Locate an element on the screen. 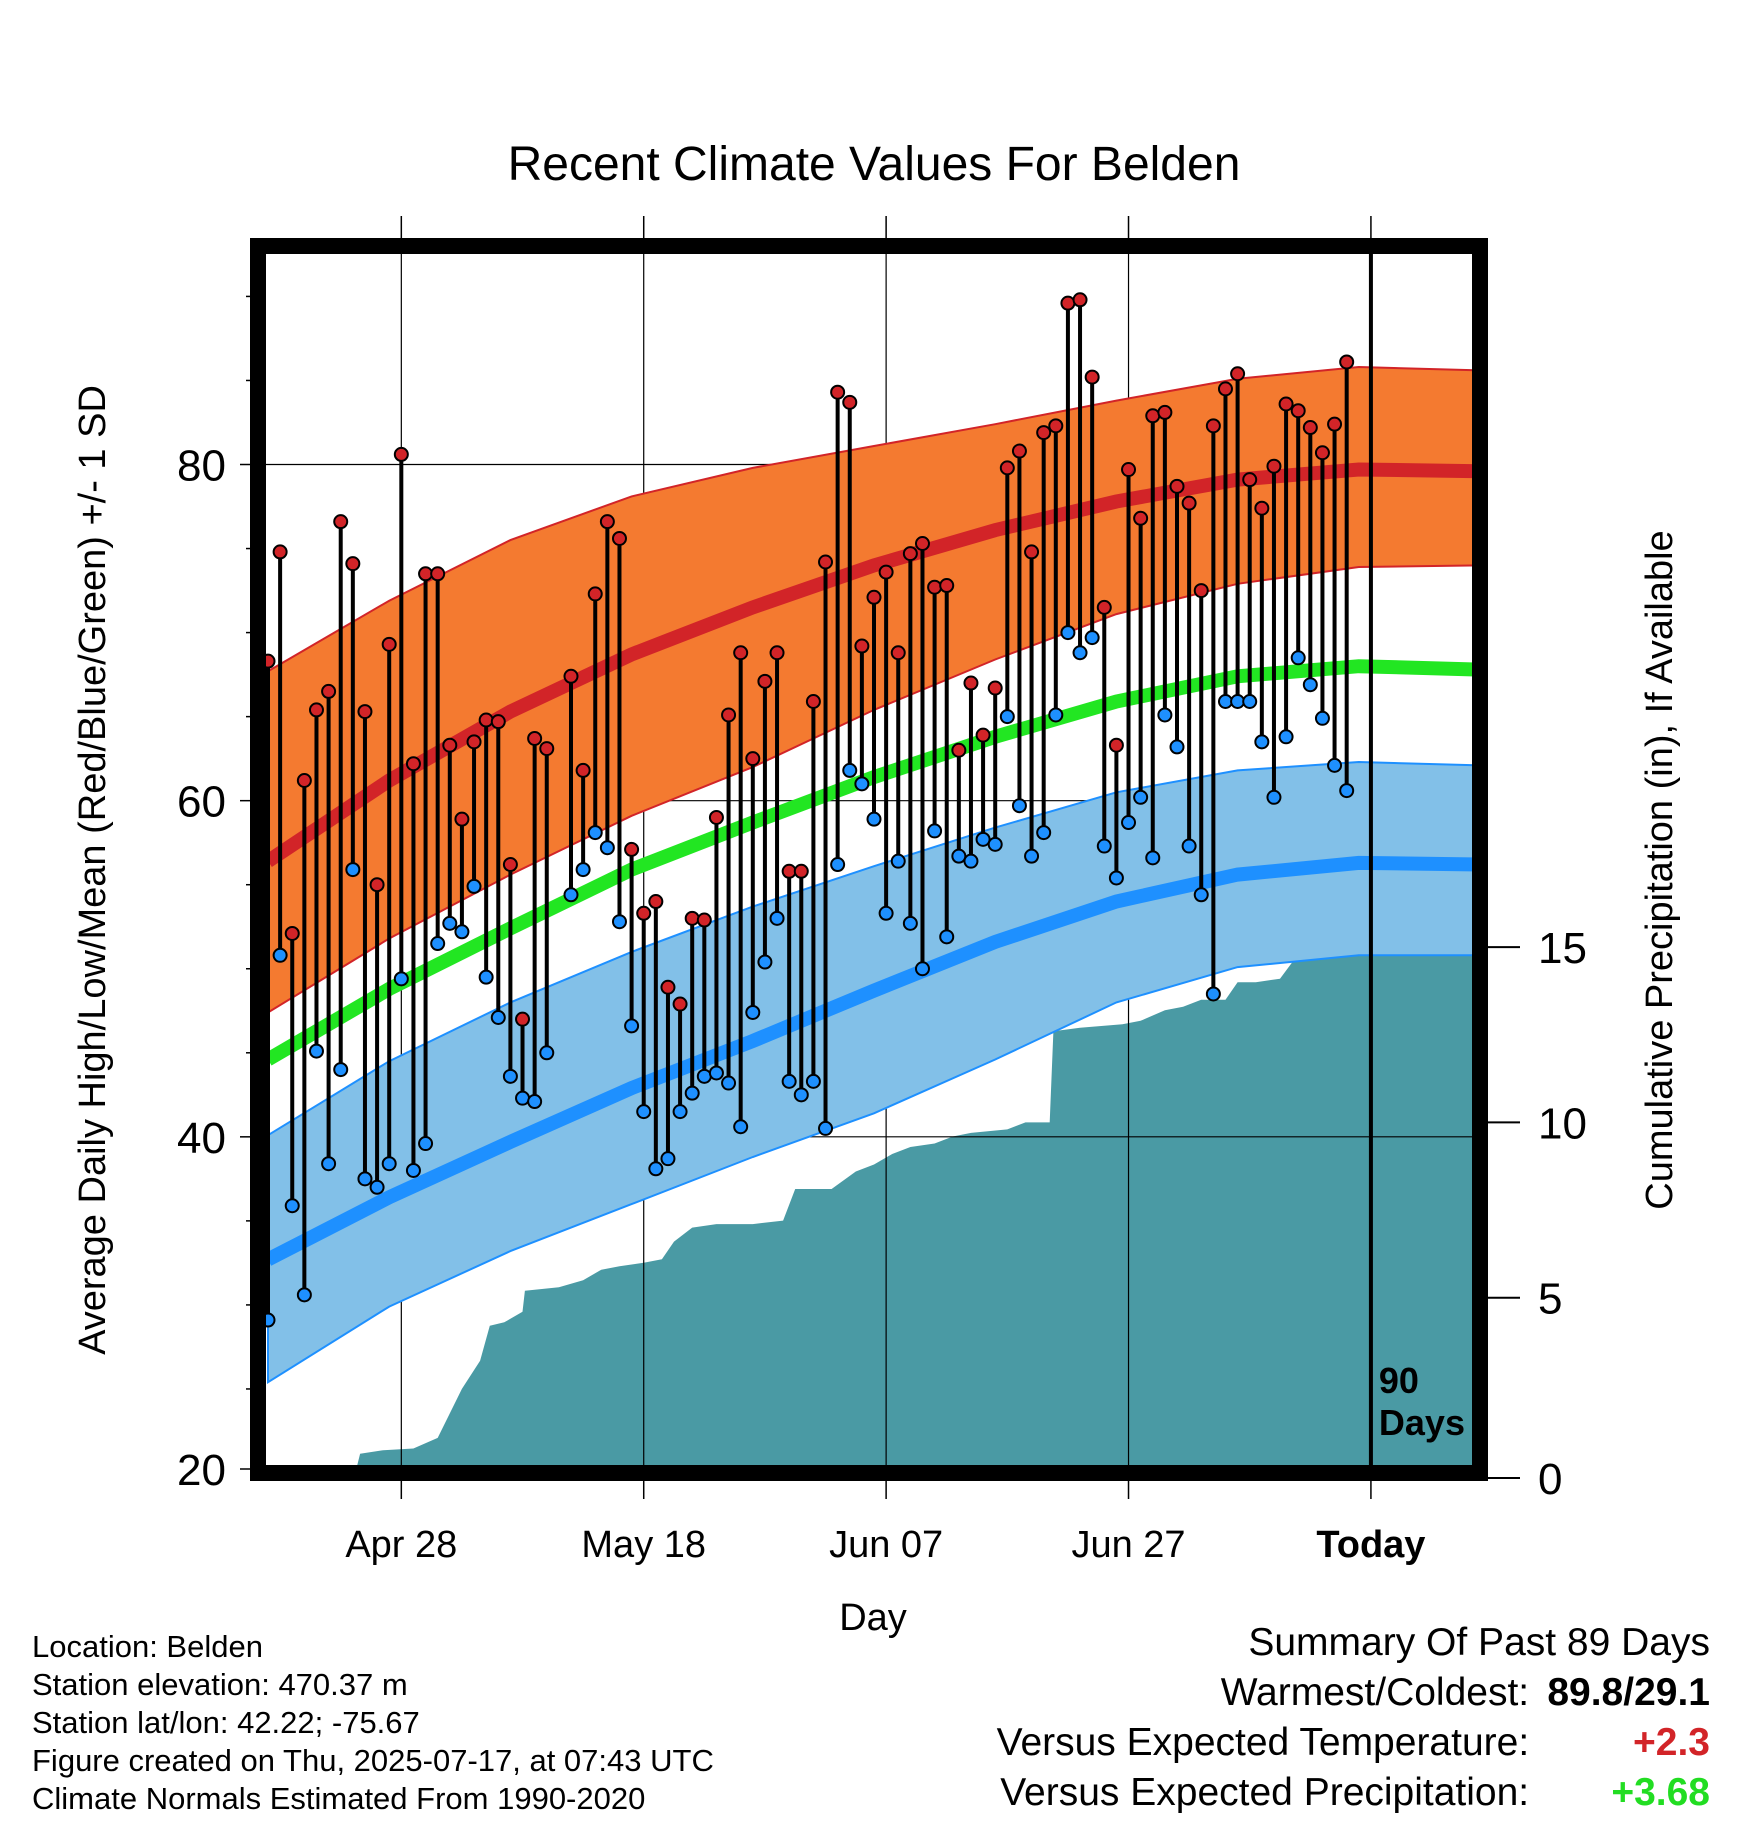  location-text: Location: Belden is located at coordinates (147, 1646).